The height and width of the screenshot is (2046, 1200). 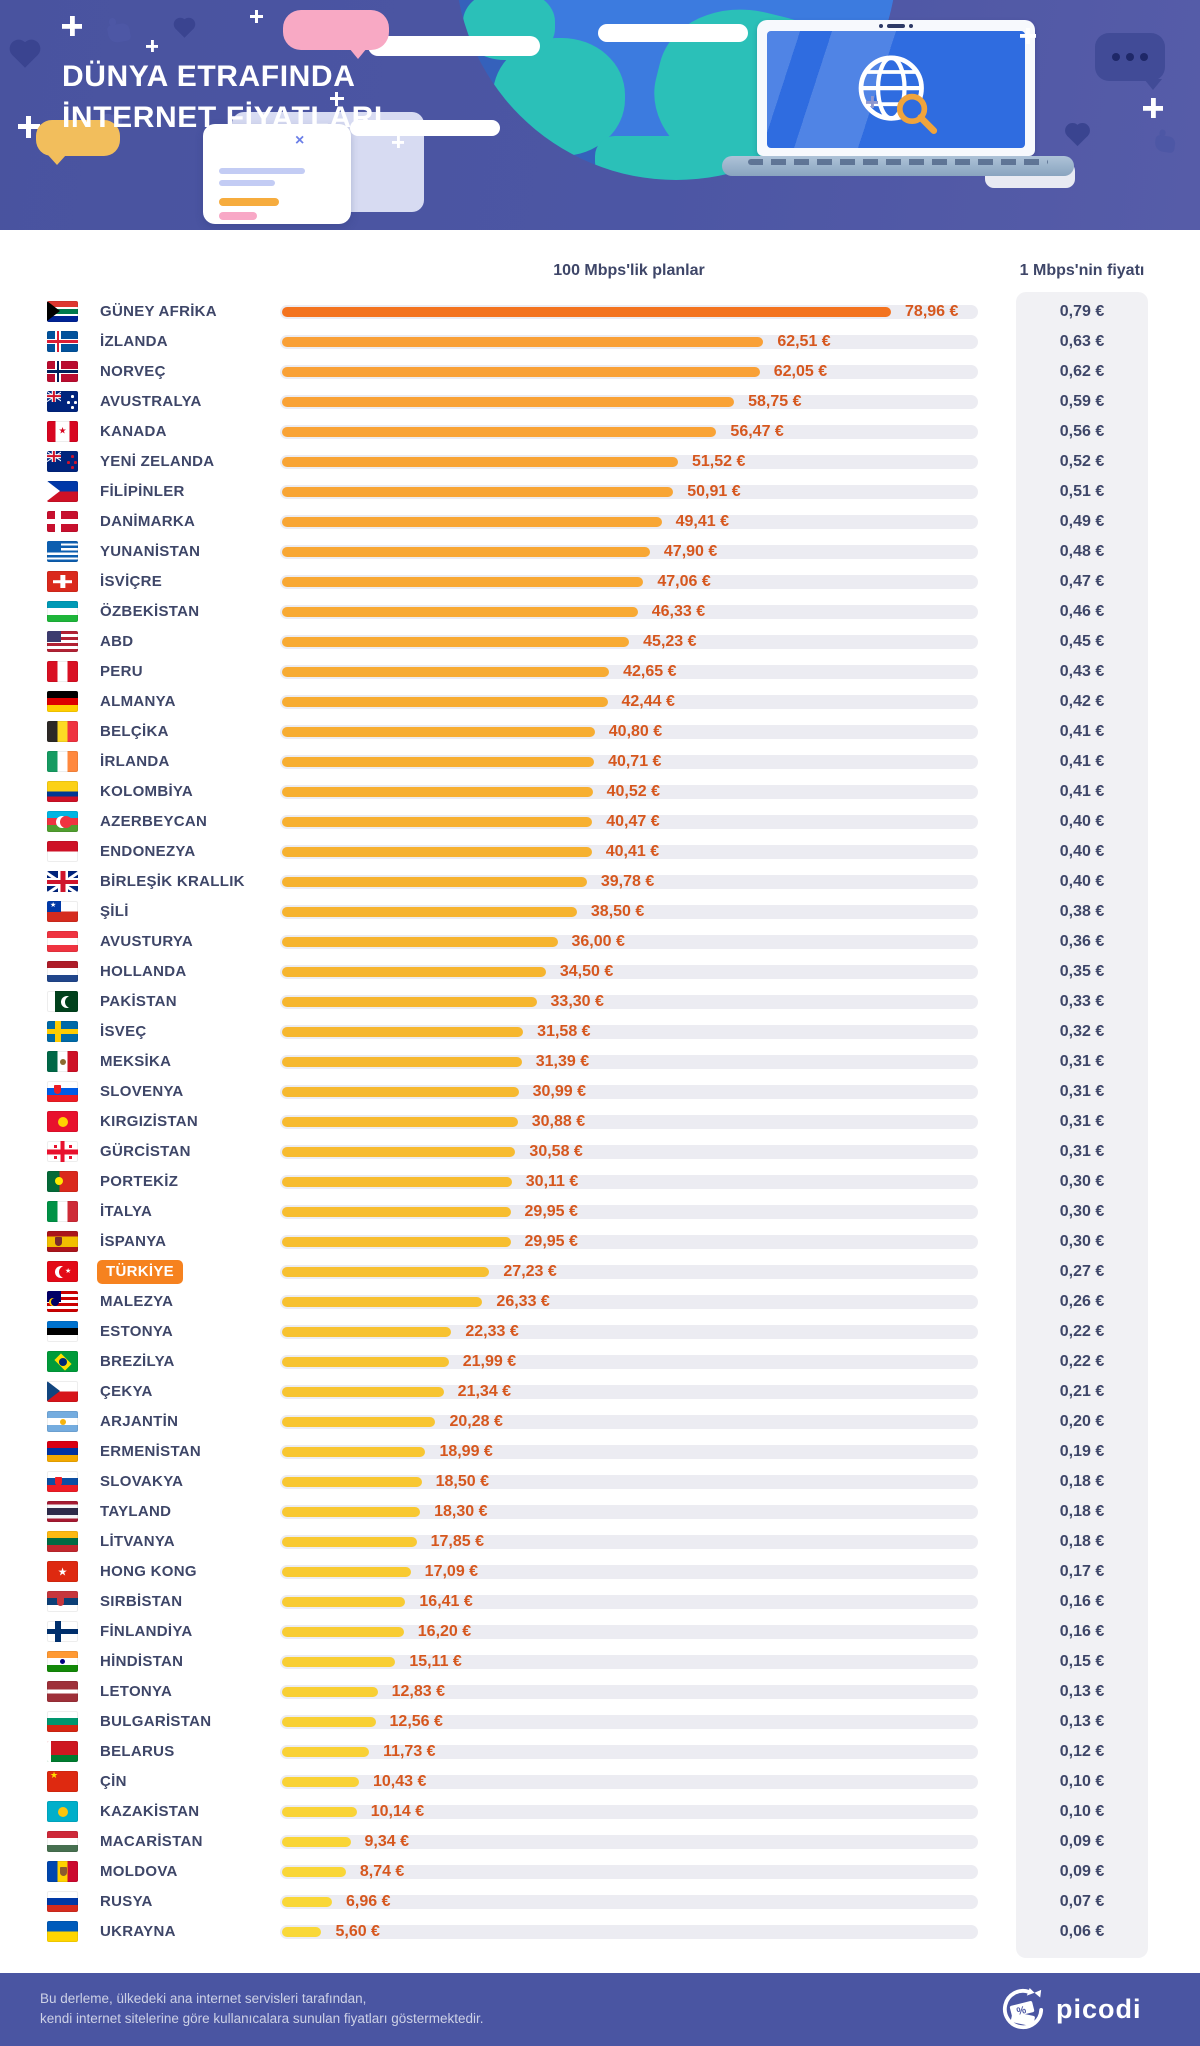 I want to click on unit-price-value: 0,18 €, so click(x=1082, y=1541).